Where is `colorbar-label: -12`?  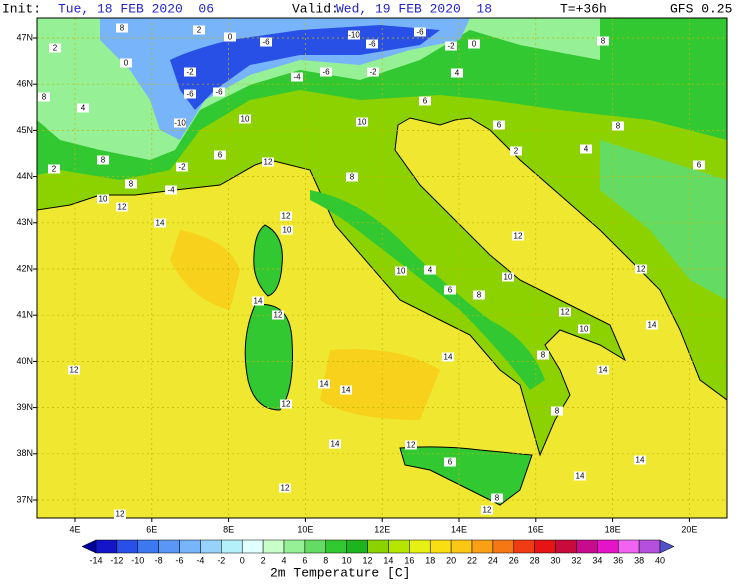 colorbar-label: -12 is located at coordinates (116, 560).